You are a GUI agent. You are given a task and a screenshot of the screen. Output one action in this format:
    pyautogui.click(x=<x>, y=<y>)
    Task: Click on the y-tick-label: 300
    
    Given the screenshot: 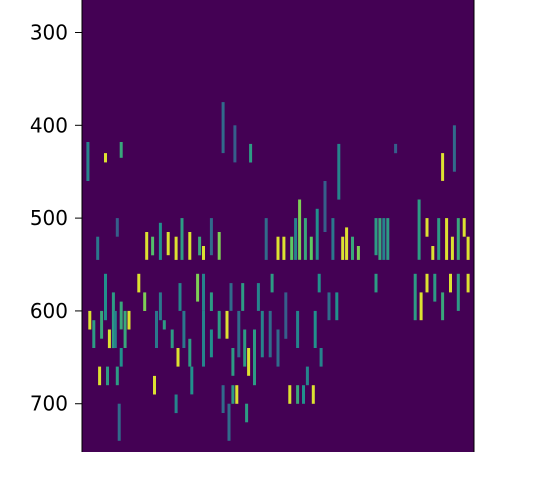 What is the action you would take?
    pyautogui.click(x=49, y=32)
    